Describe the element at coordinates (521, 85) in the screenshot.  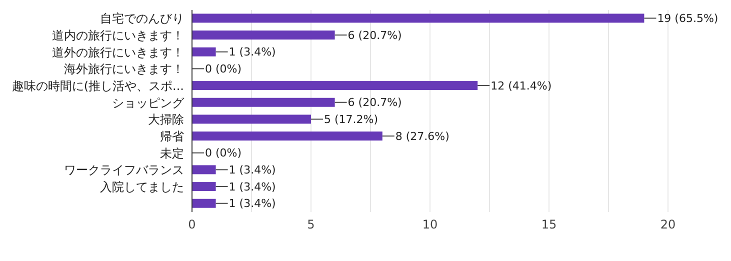
I see `data-label: 12 (41.4%)` at that location.